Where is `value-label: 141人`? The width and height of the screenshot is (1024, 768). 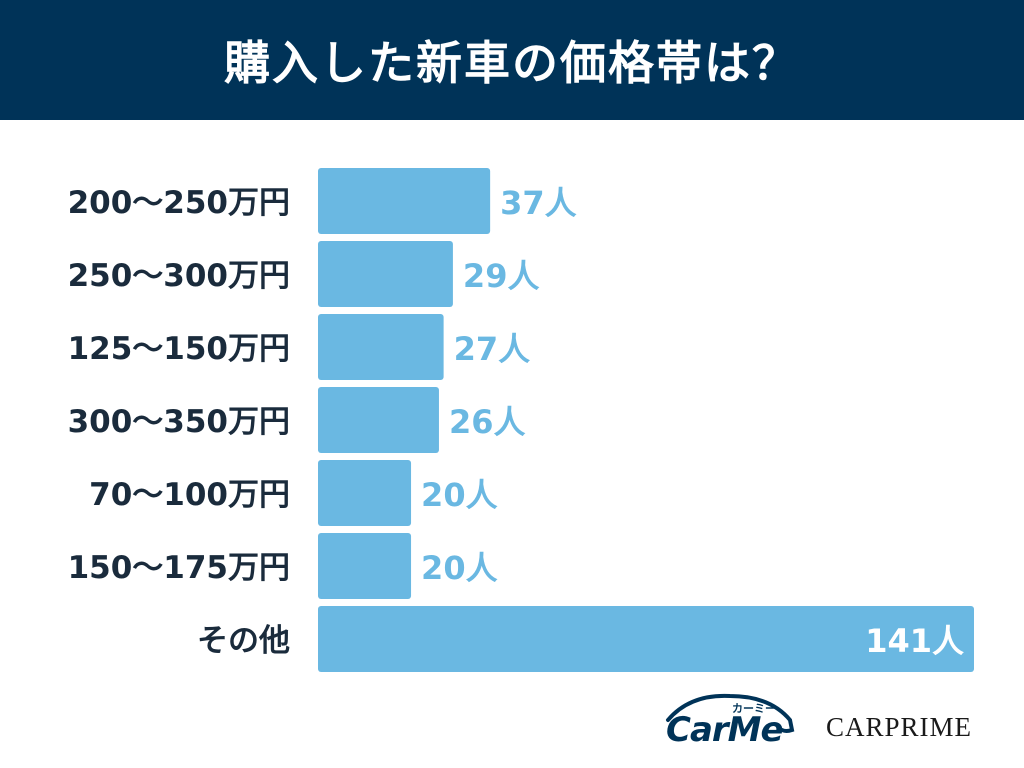
value-label: 141人 is located at coordinates (914, 641).